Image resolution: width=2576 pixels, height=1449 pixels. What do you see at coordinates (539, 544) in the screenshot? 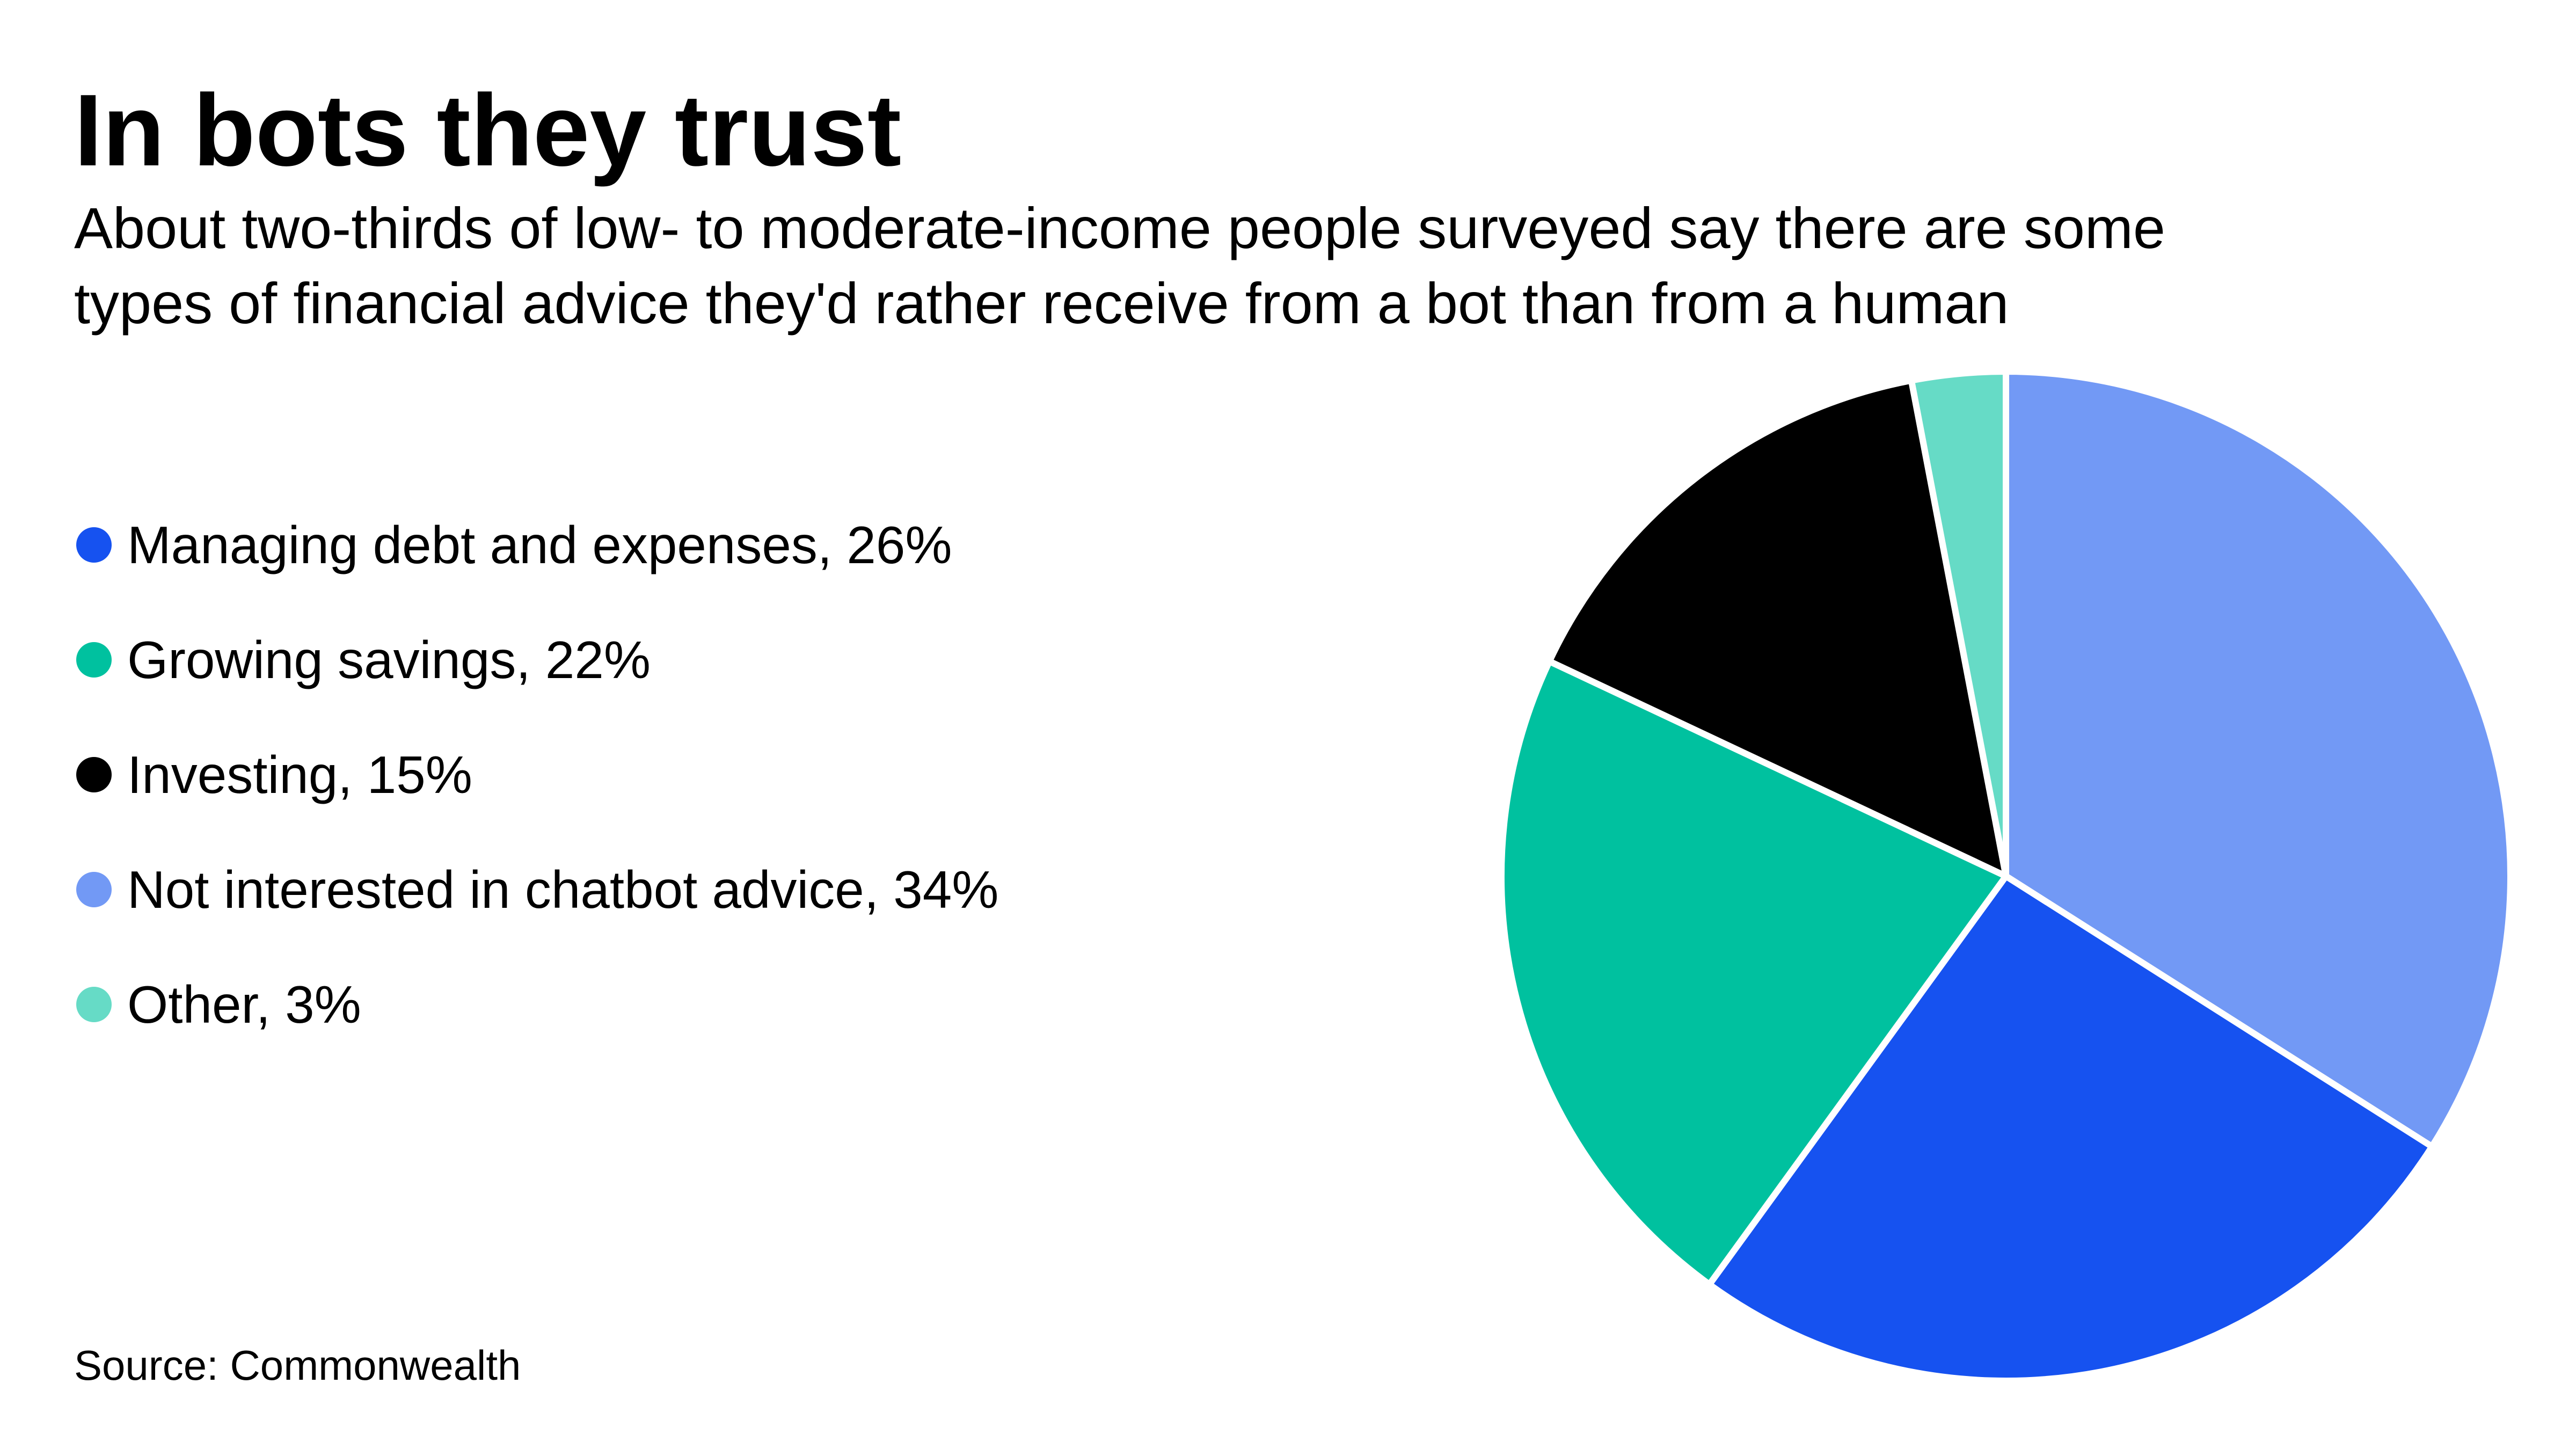
I see `legend-label: Managing debt and expenses, 26%` at bounding box center [539, 544].